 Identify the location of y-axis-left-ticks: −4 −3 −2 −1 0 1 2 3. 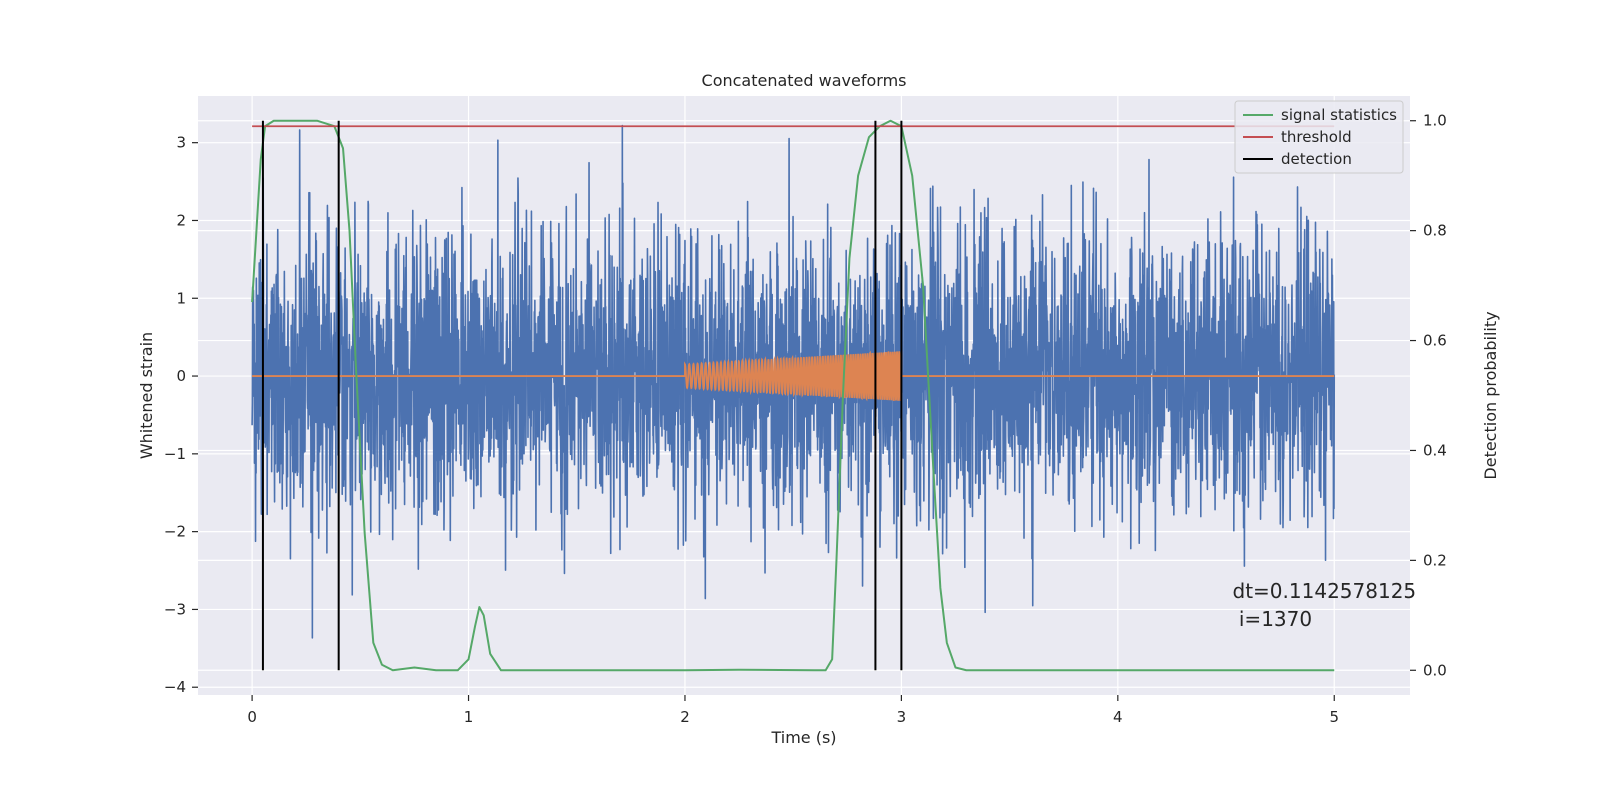
(181, 415).